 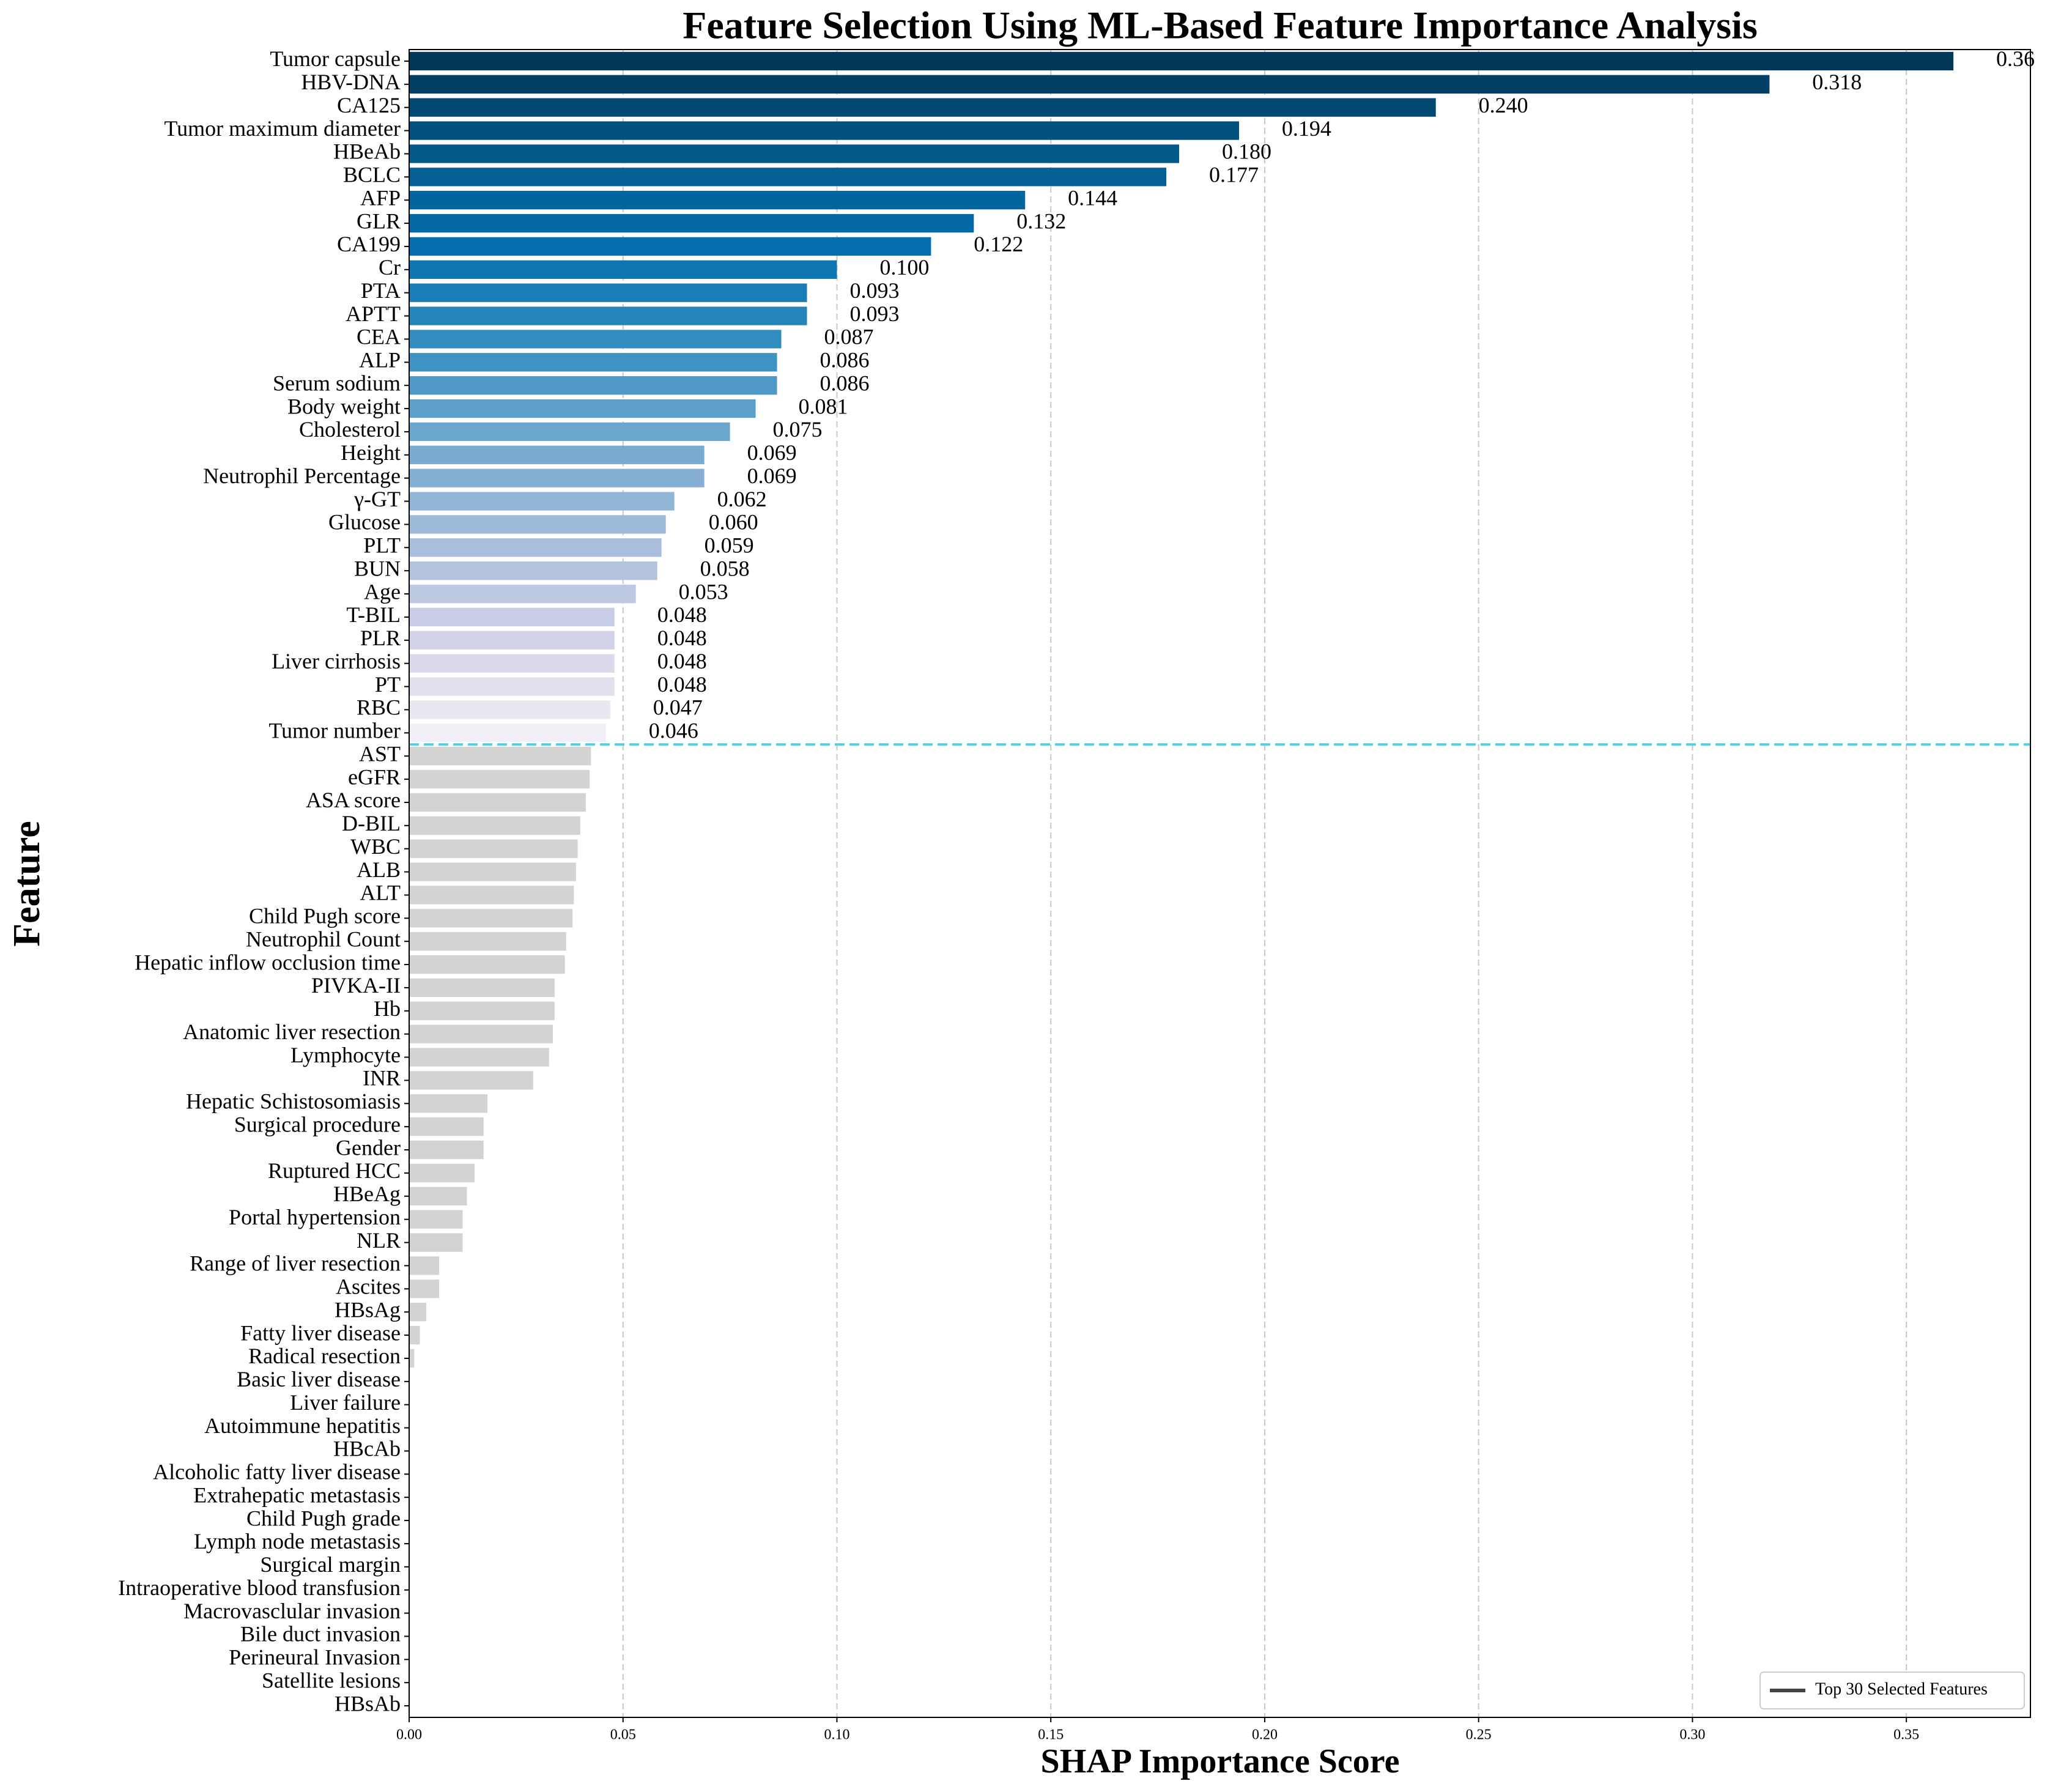 I want to click on y-tick-label: Child Pugh grade, so click(x=323, y=1518).